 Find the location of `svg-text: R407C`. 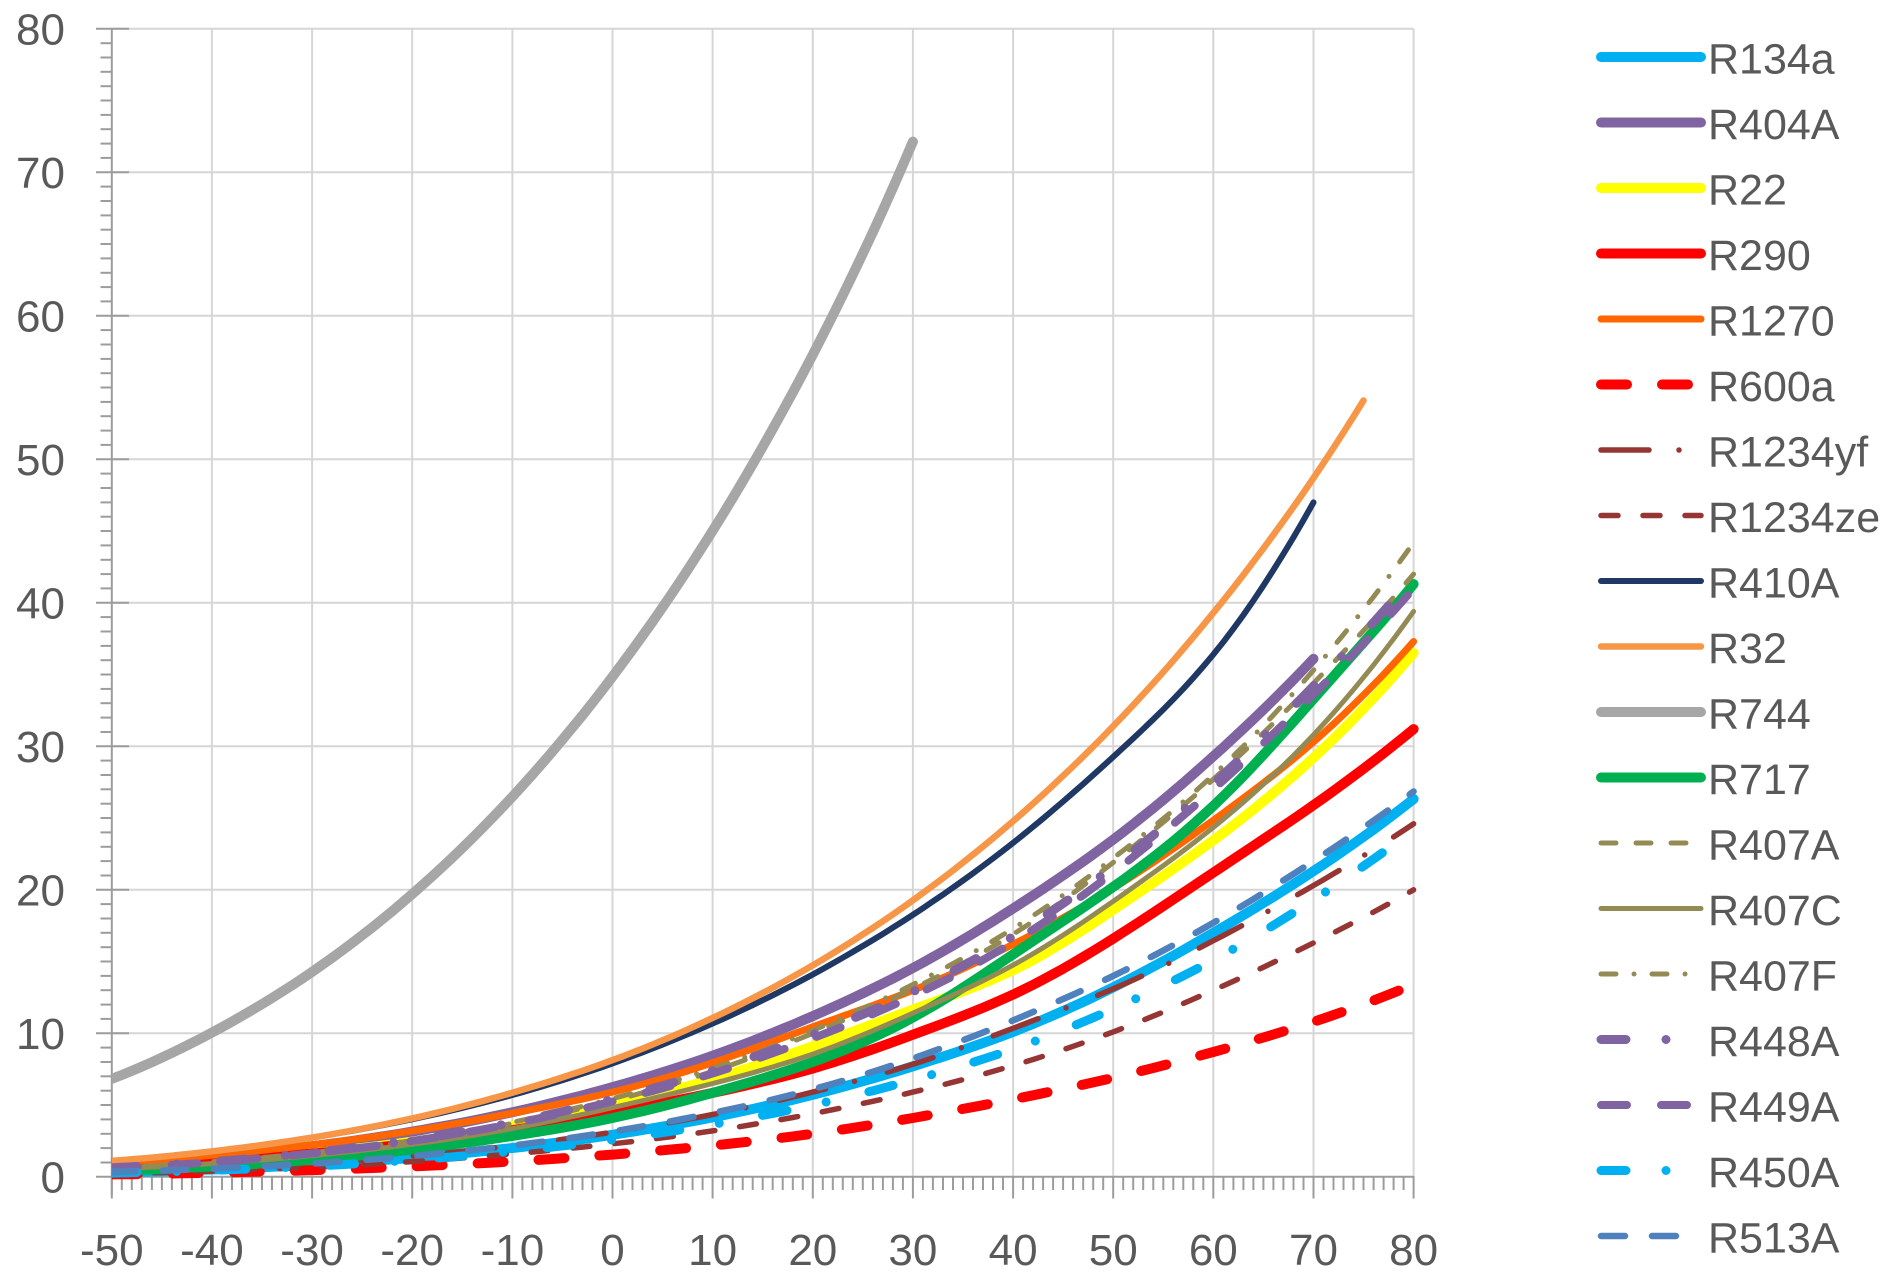

svg-text: R407C is located at coordinates (1775, 911).